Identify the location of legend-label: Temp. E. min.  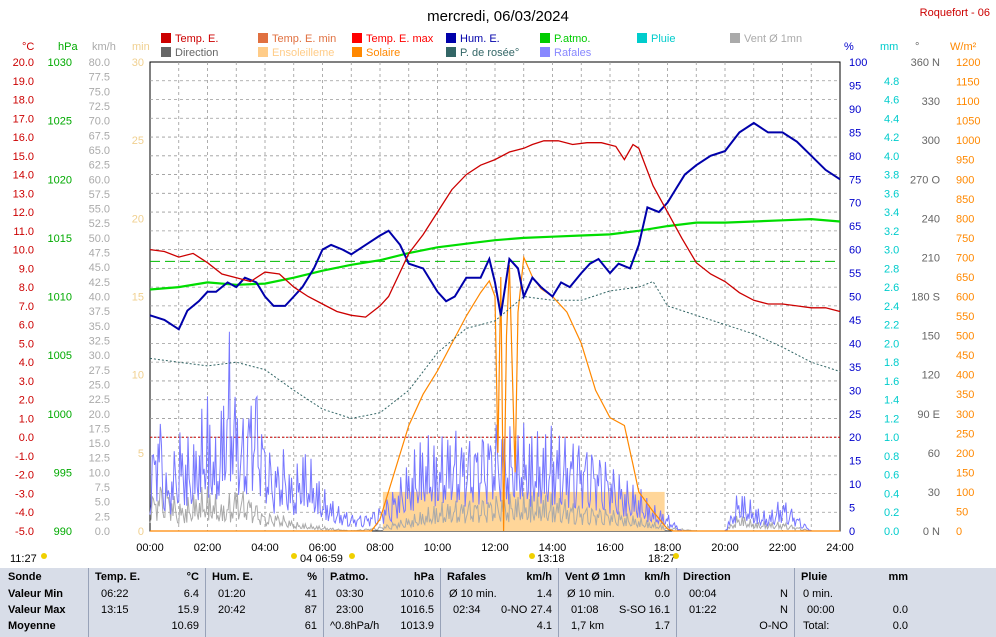
(304, 39).